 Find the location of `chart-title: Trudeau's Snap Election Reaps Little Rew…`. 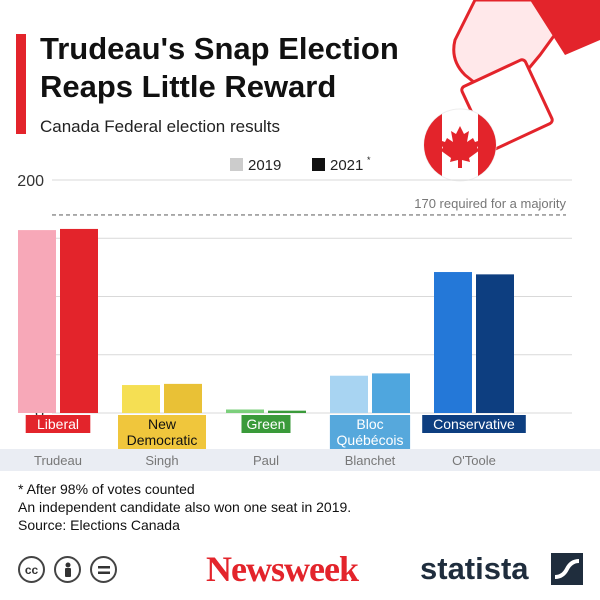

chart-title: Trudeau's Snap Election Reaps Little Rew… is located at coordinates (219, 67).